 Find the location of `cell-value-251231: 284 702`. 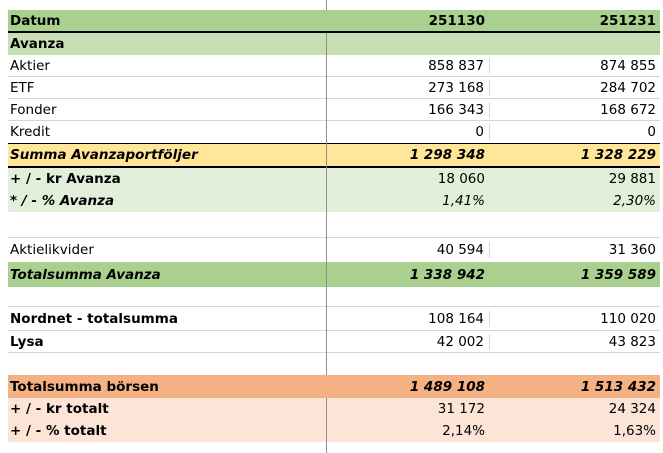

cell-value-251231: 284 702 is located at coordinates (628, 87).